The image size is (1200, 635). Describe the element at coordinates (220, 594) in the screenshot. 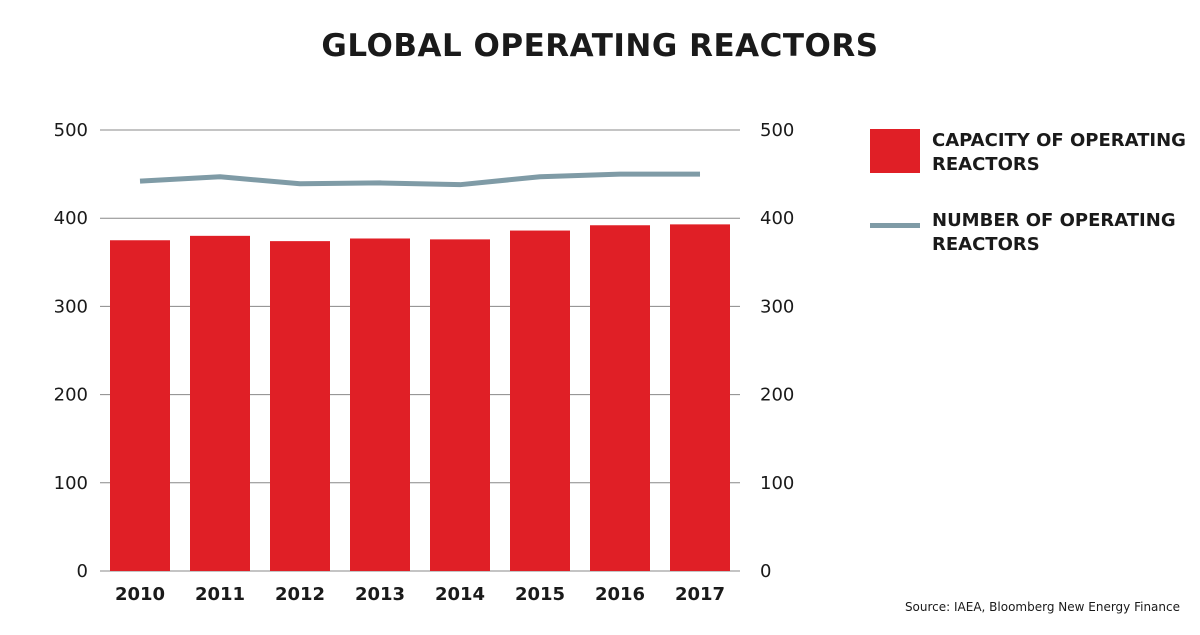

I see `x-tick-label: 2011` at that location.